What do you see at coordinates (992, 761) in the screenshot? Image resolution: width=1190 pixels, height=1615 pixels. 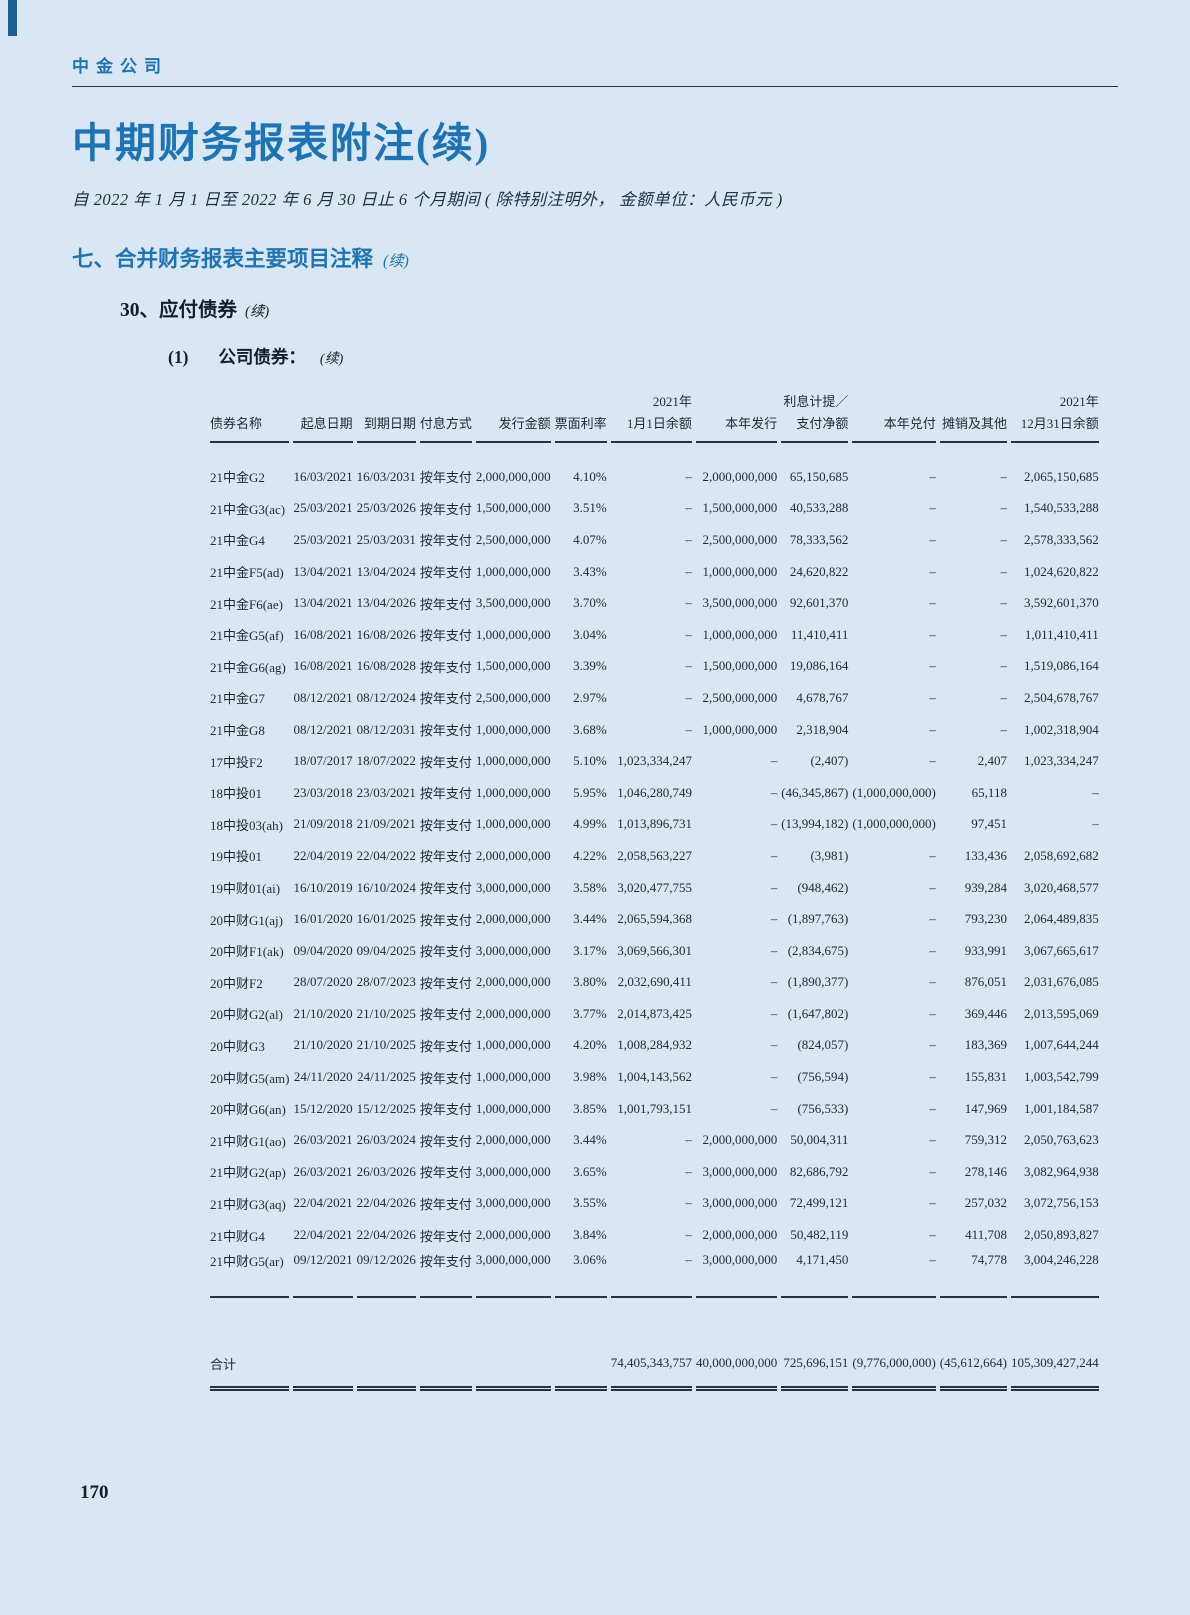 I see `table-cell: 2,407` at bounding box center [992, 761].